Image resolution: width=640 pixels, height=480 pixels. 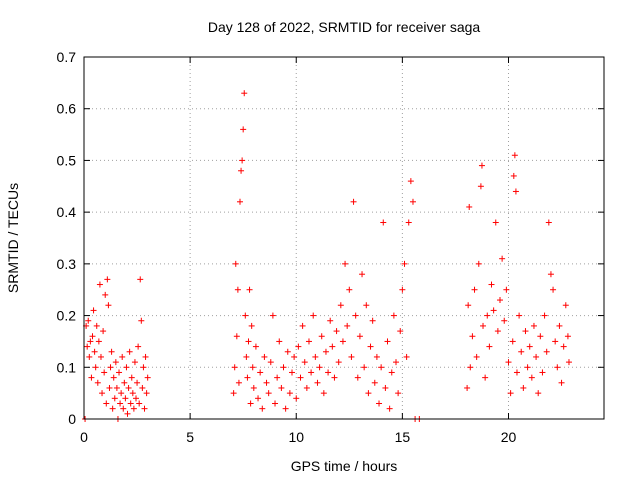 What do you see at coordinates (190, 437) in the screenshot?
I see `x-tick-label: 5` at bounding box center [190, 437].